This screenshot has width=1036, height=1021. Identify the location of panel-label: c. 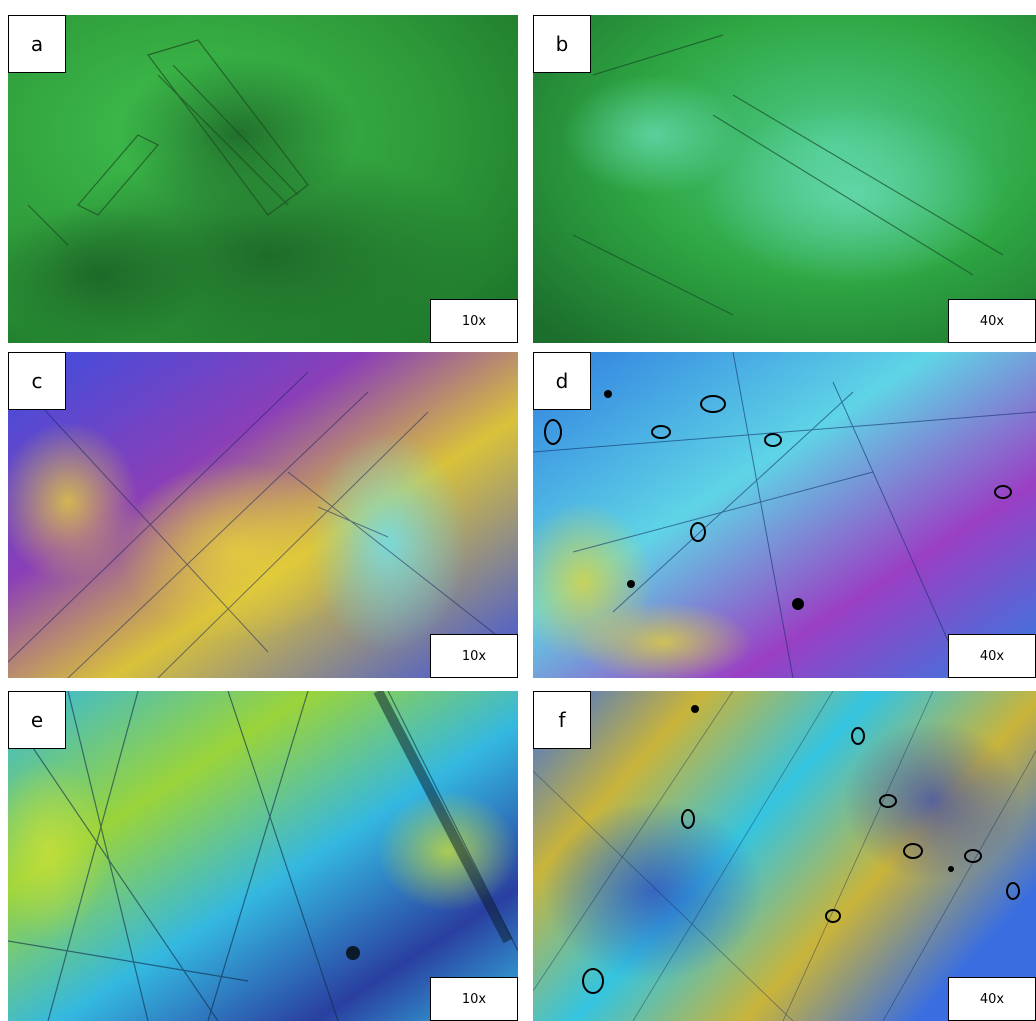
(37, 381).